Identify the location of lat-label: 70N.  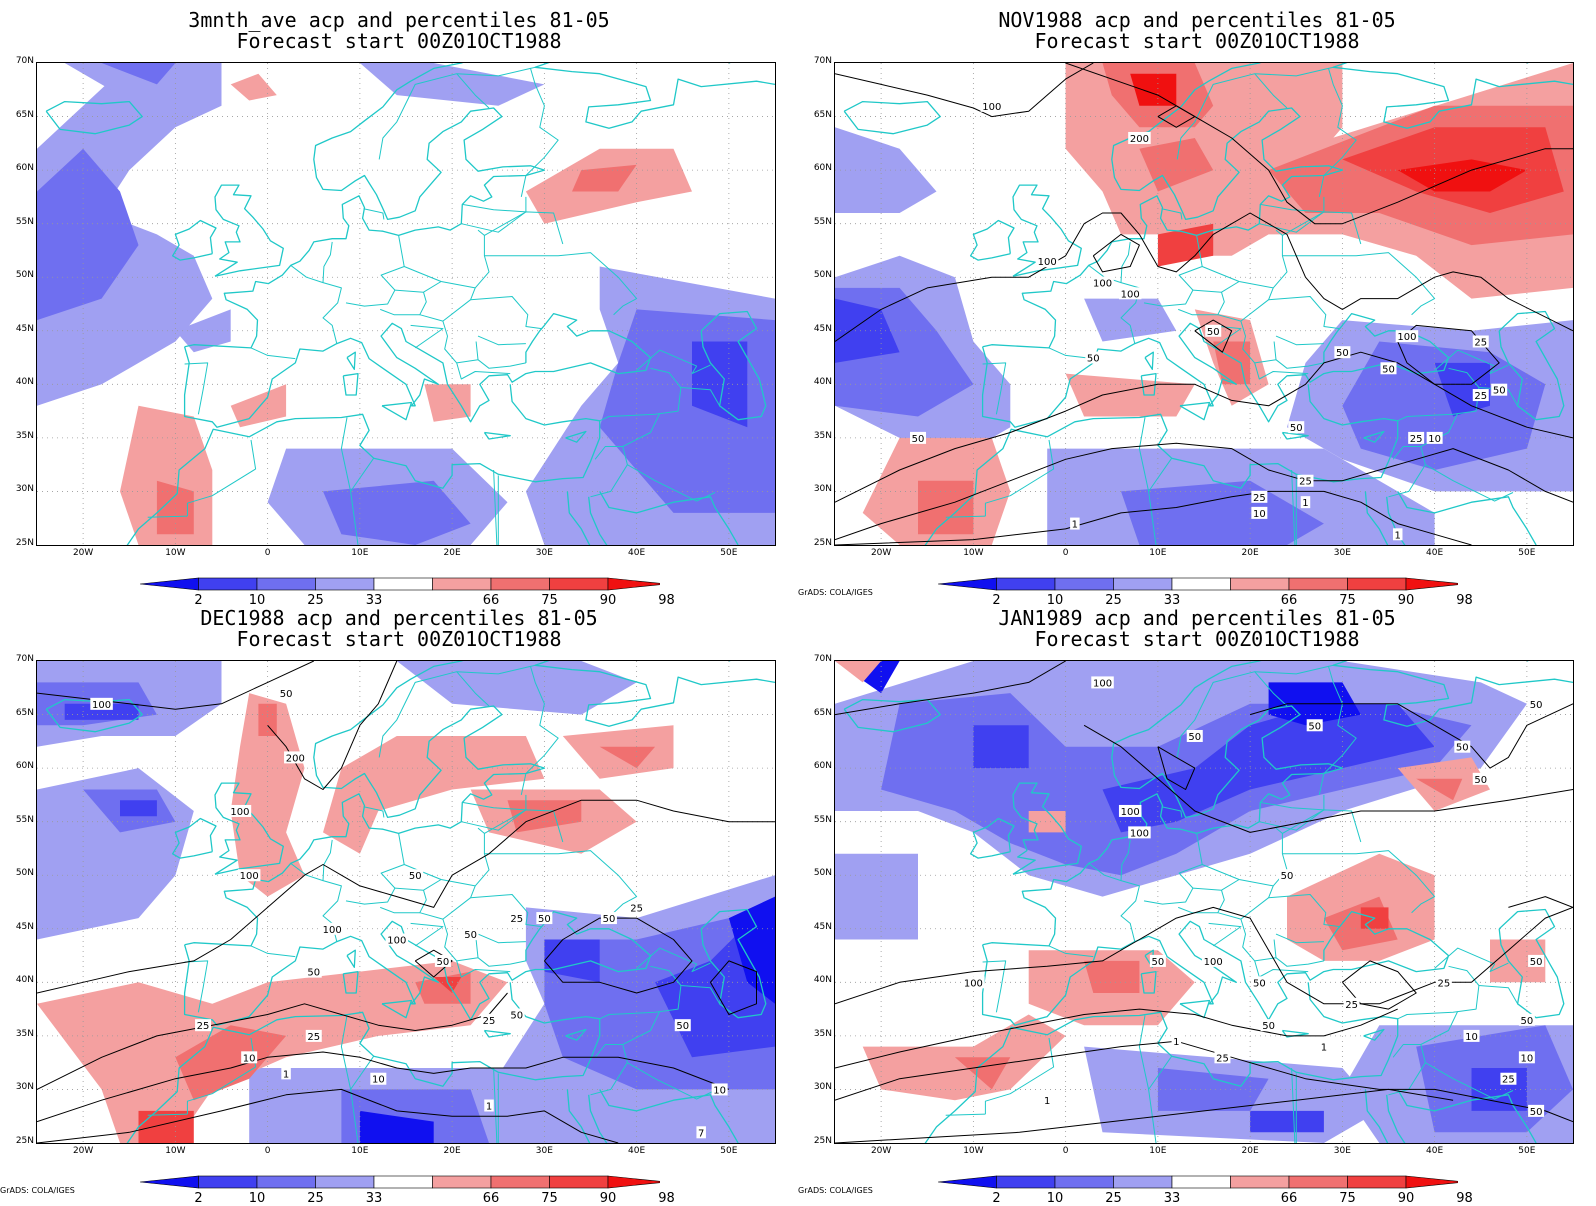
(822, 659).